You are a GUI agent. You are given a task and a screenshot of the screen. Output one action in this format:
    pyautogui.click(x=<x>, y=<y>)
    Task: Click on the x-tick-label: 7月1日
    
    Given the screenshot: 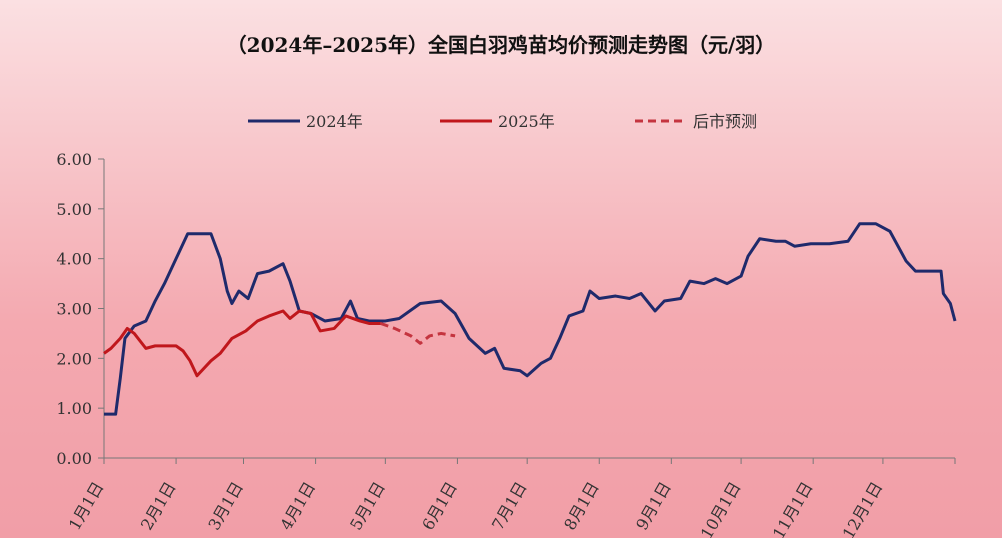 What is the action you would take?
    pyautogui.click(x=509, y=506)
    